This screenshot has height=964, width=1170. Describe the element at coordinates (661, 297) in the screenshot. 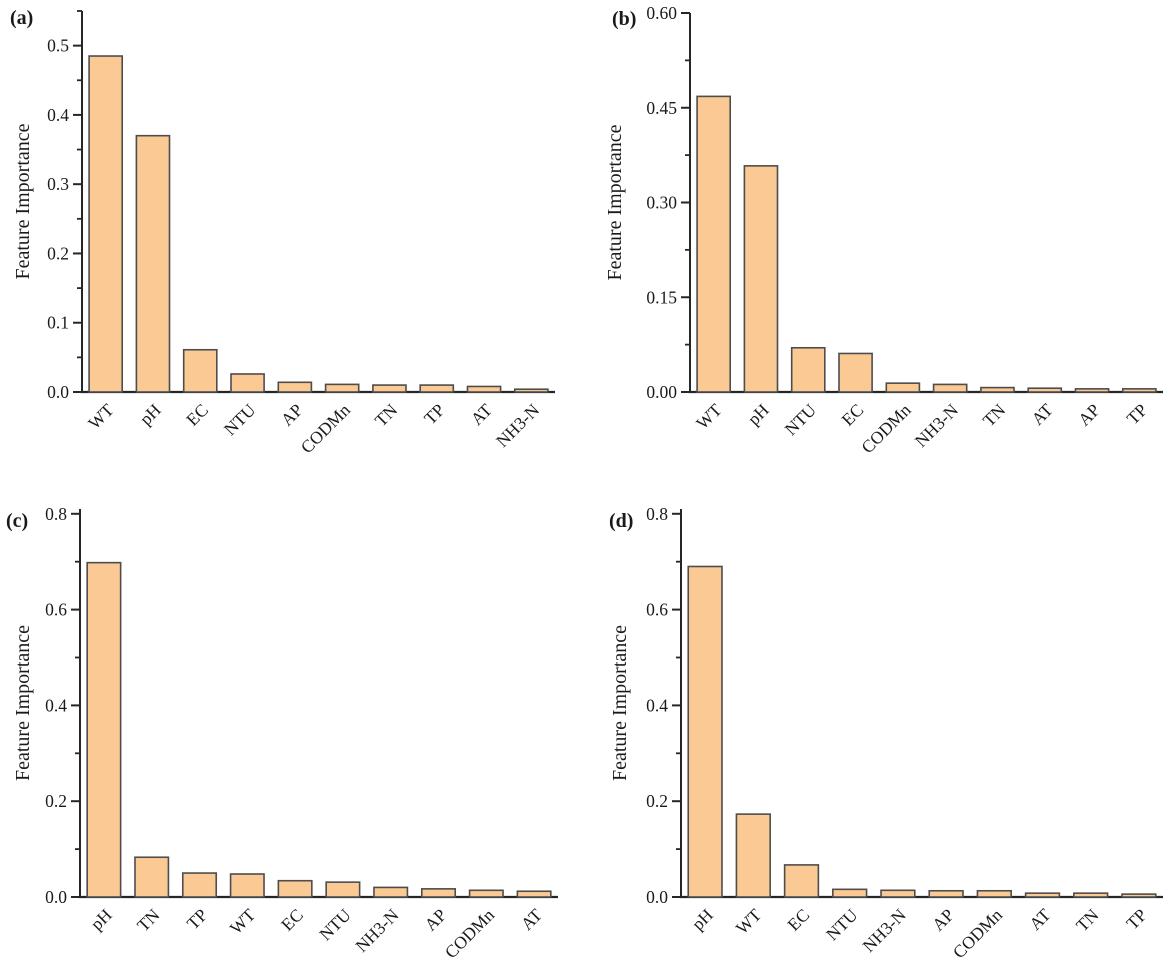

I see `y-tick-label: 0.15` at that location.